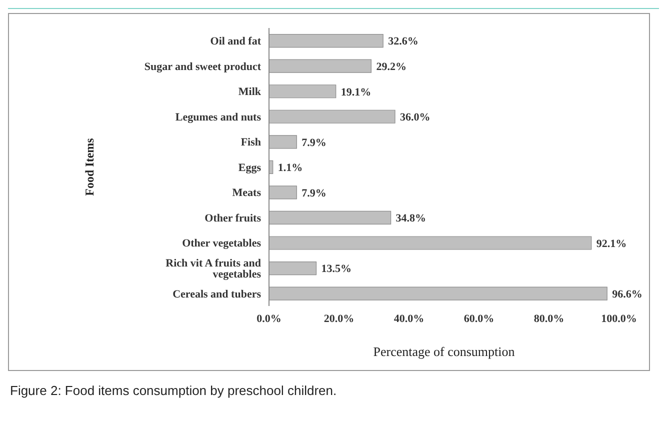  What do you see at coordinates (403, 42) in the screenshot?
I see `data-label: 32.6%` at bounding box center [403, 42].